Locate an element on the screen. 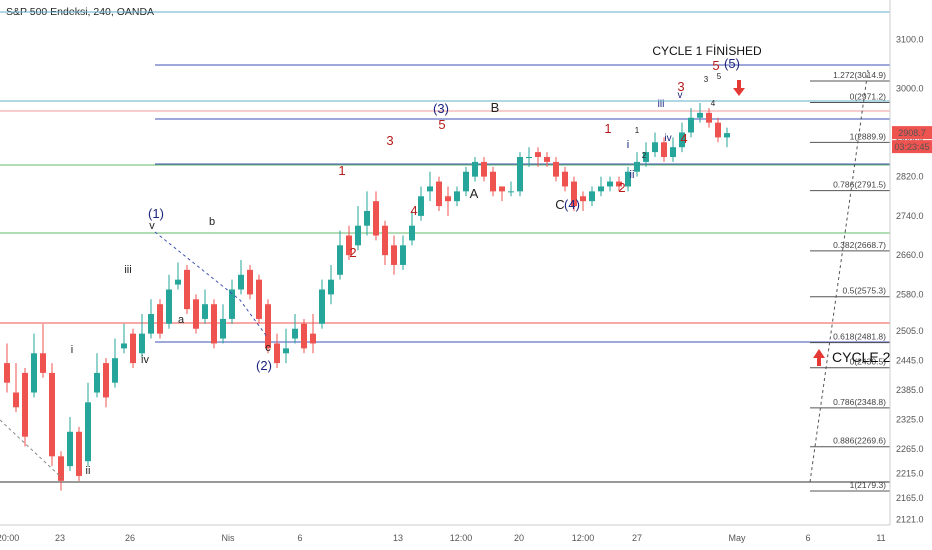 The image size is (932, 550). wave-label: v is located at coordinates (680, 95).